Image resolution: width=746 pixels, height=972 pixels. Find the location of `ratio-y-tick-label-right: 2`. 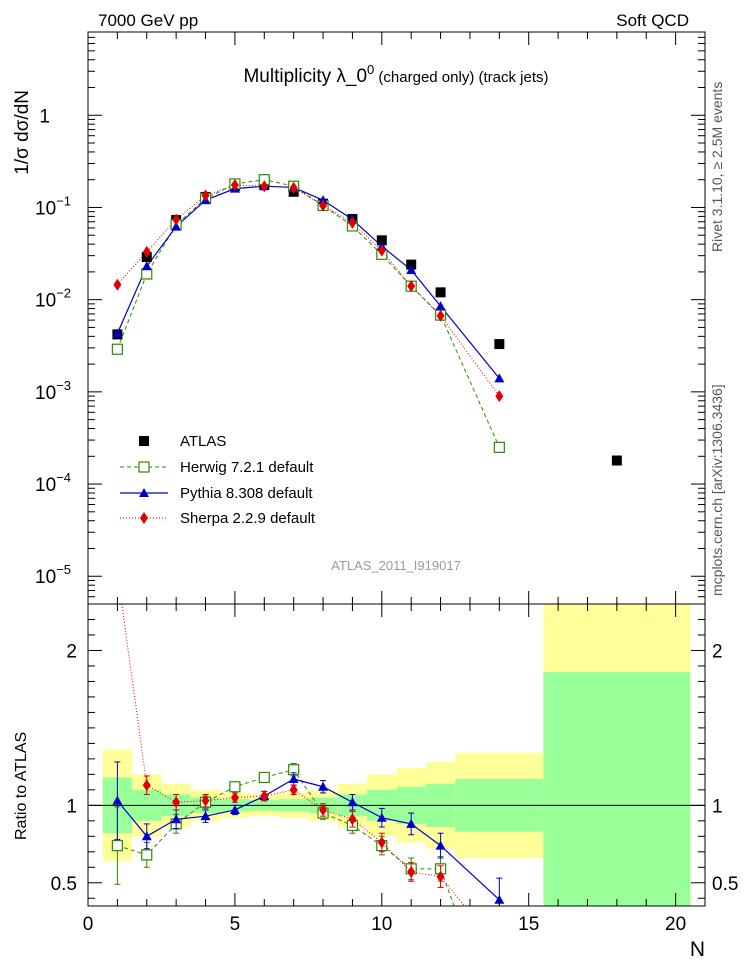

ratio-y-tick-label-right: 2 is located at coordinates (717, 651).